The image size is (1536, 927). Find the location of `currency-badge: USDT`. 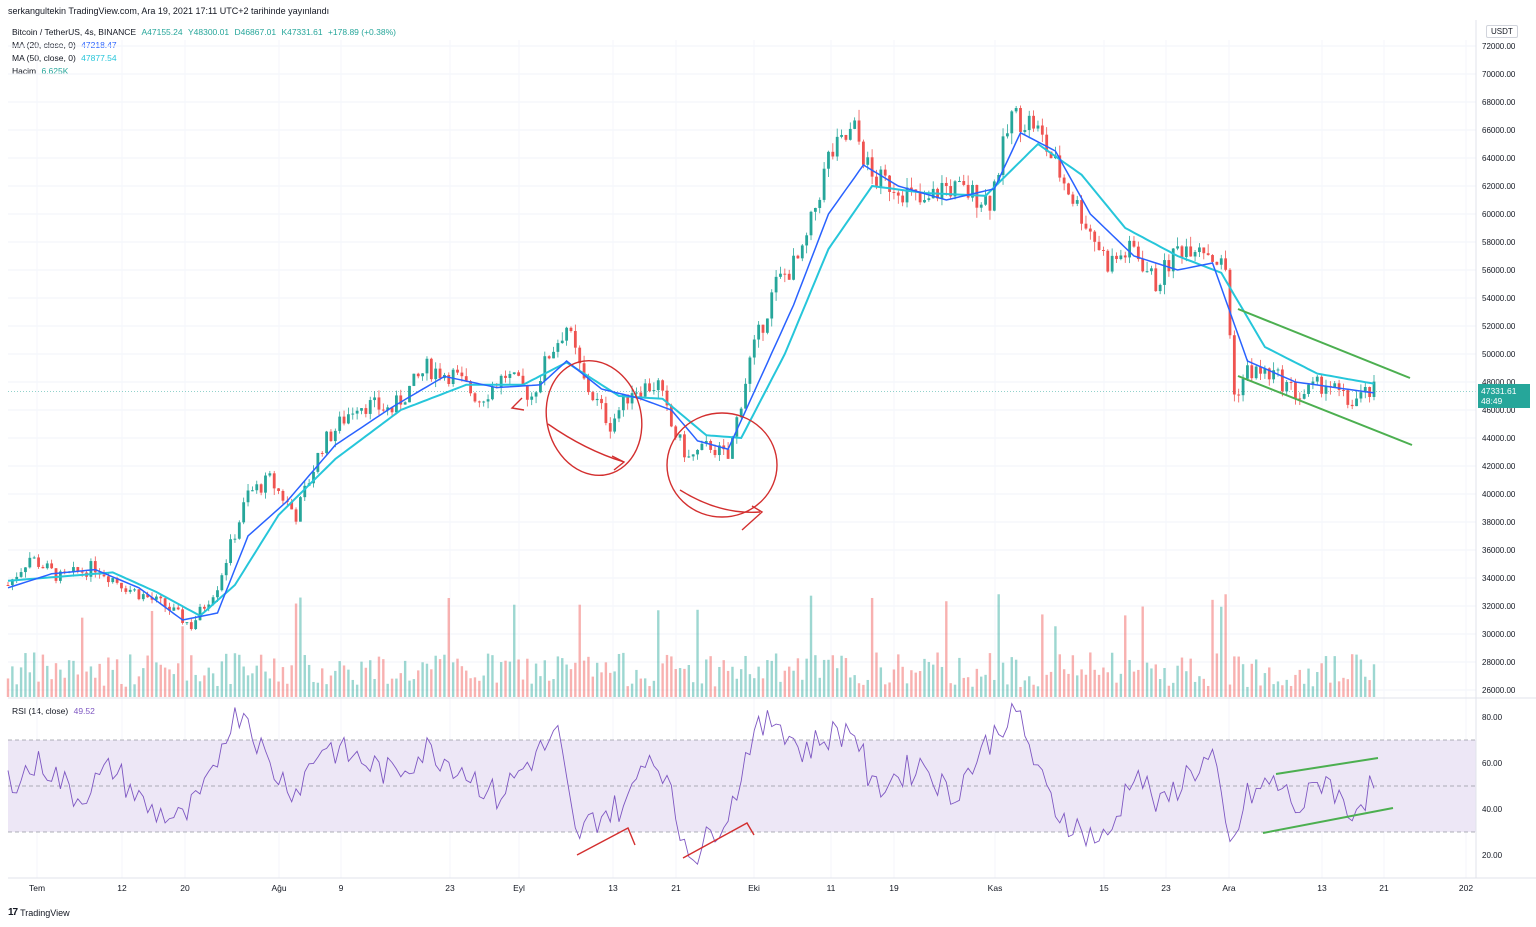

currency-badge: USDT is located at coordinates (1502, 31).